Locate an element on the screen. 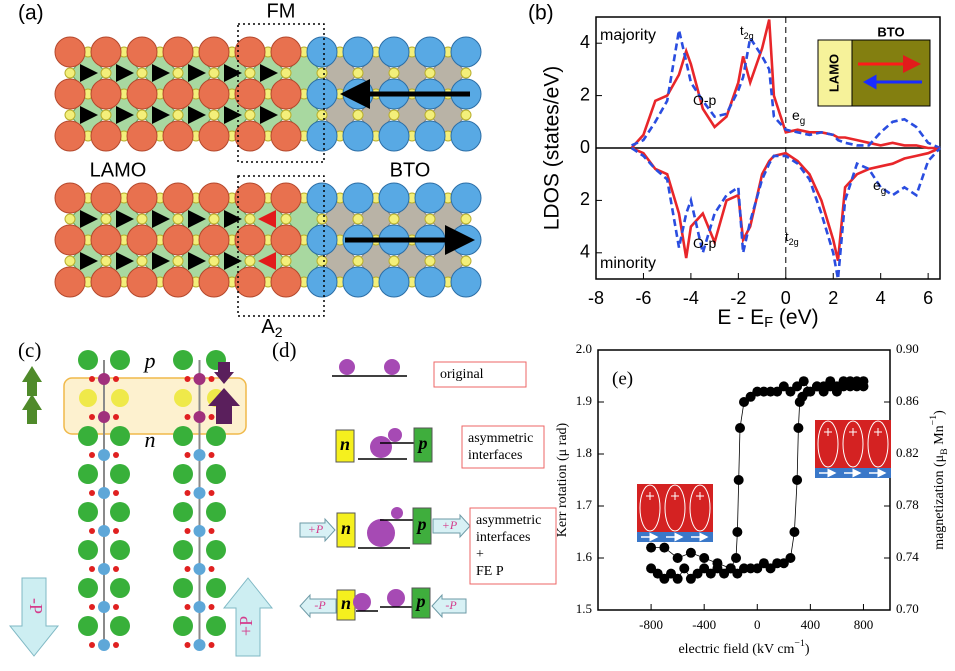 This screenshot has height=671, width=955. field-label: +P is located at coordinates (450, 525).